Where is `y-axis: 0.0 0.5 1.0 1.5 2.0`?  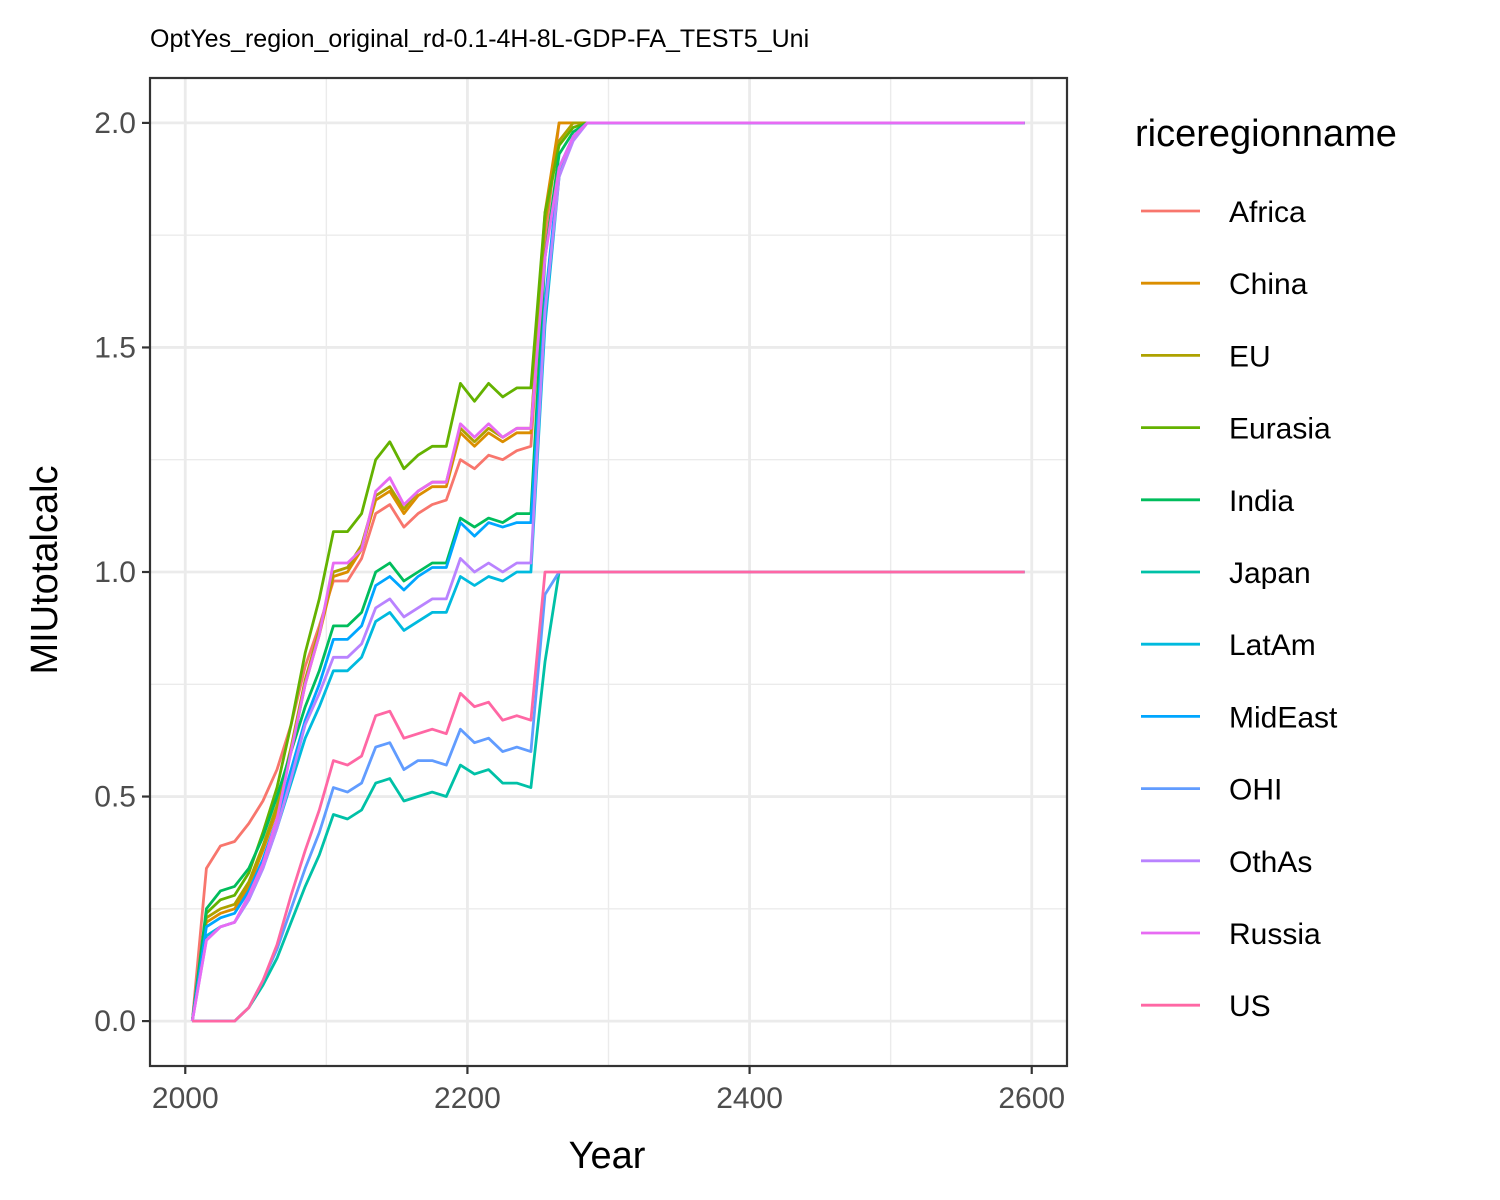
y-axis: 0.0 0.5 1.0 1.5 2.0 is located at coordinates (122, 572).